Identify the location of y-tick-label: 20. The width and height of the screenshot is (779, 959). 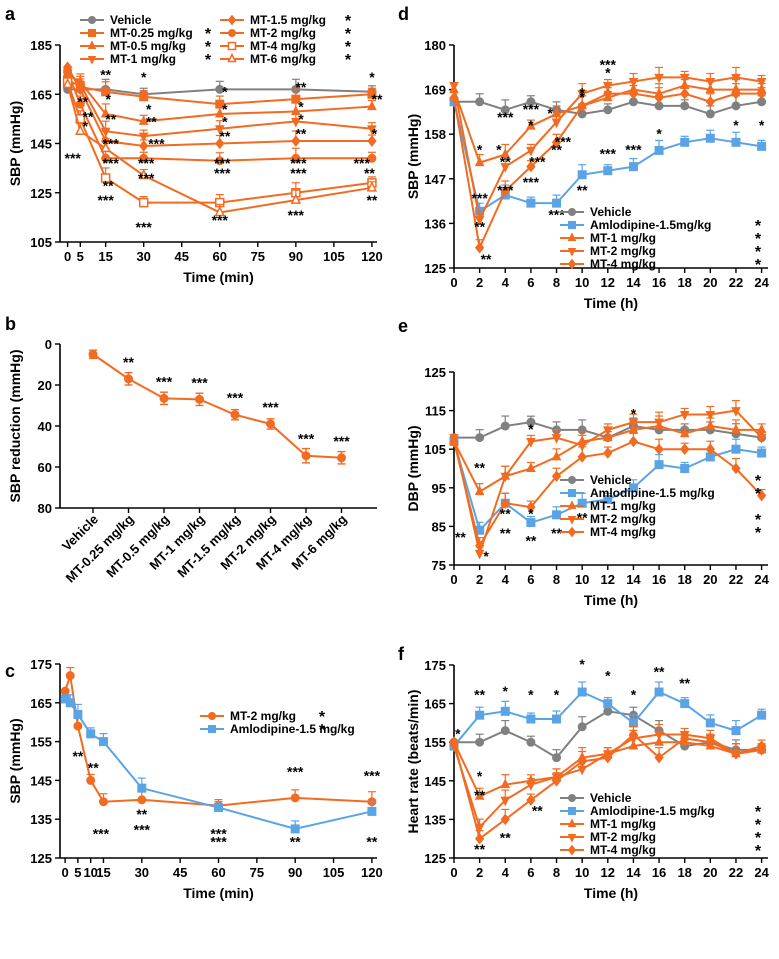
(45, 385).